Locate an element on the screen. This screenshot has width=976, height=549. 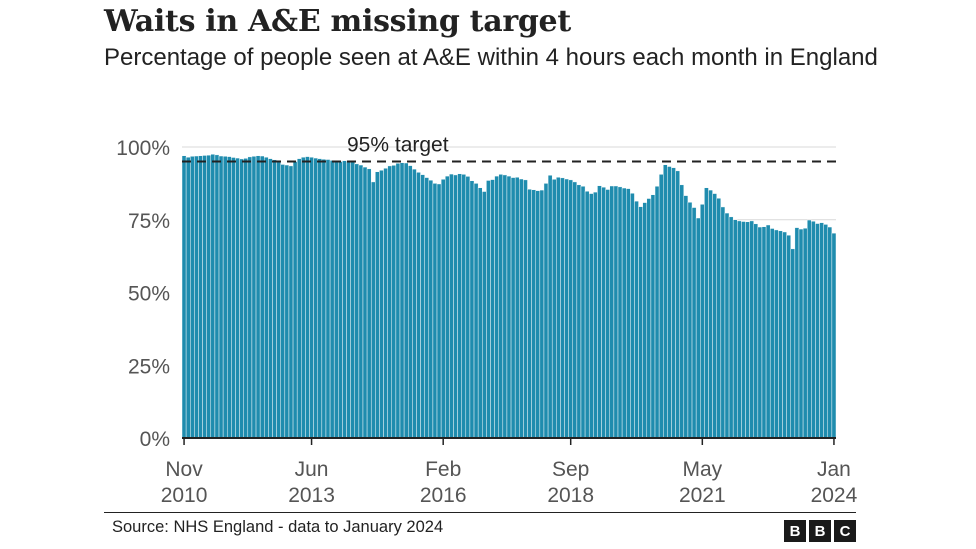
x-tick-label: 2016 is located at coordinates (443, 495).